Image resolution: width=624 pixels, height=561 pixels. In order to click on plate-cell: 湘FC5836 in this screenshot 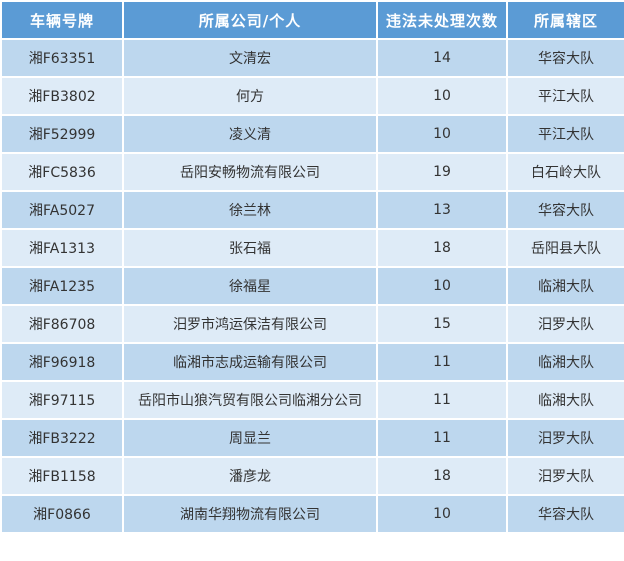, I will do `click(62, 172)`.